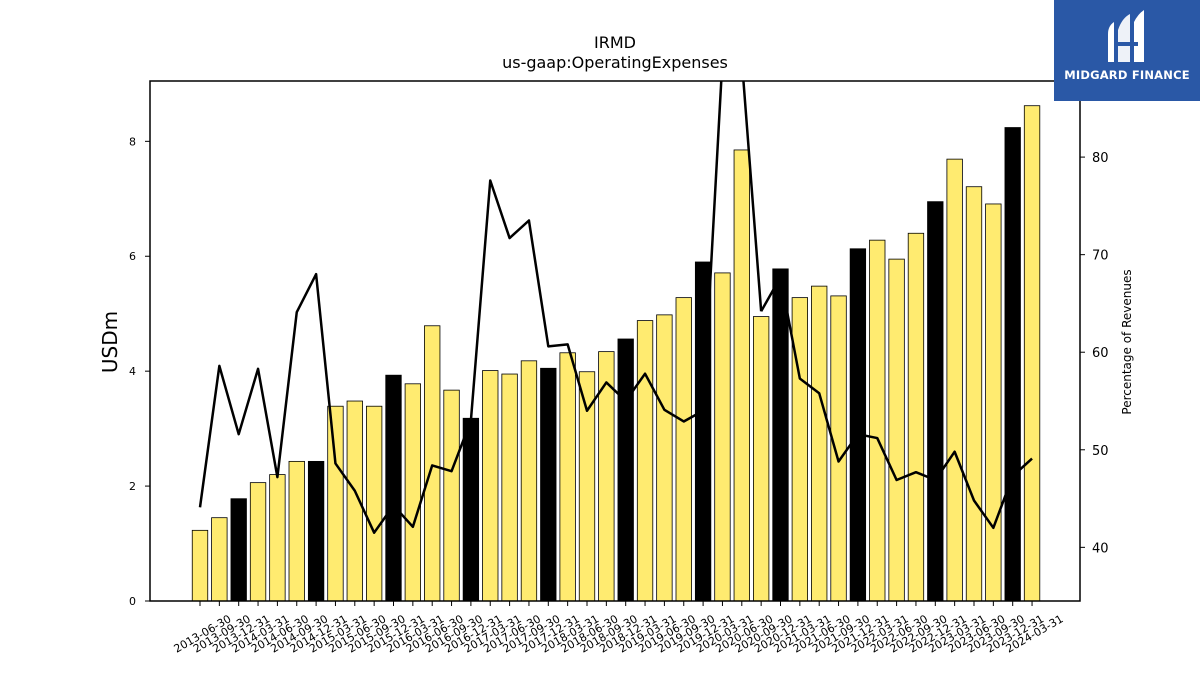  What do you see at coordinates (1100, 353) in the screenshot?
I see `y2-tick-label: 60` at bounding box center [1100, 353].